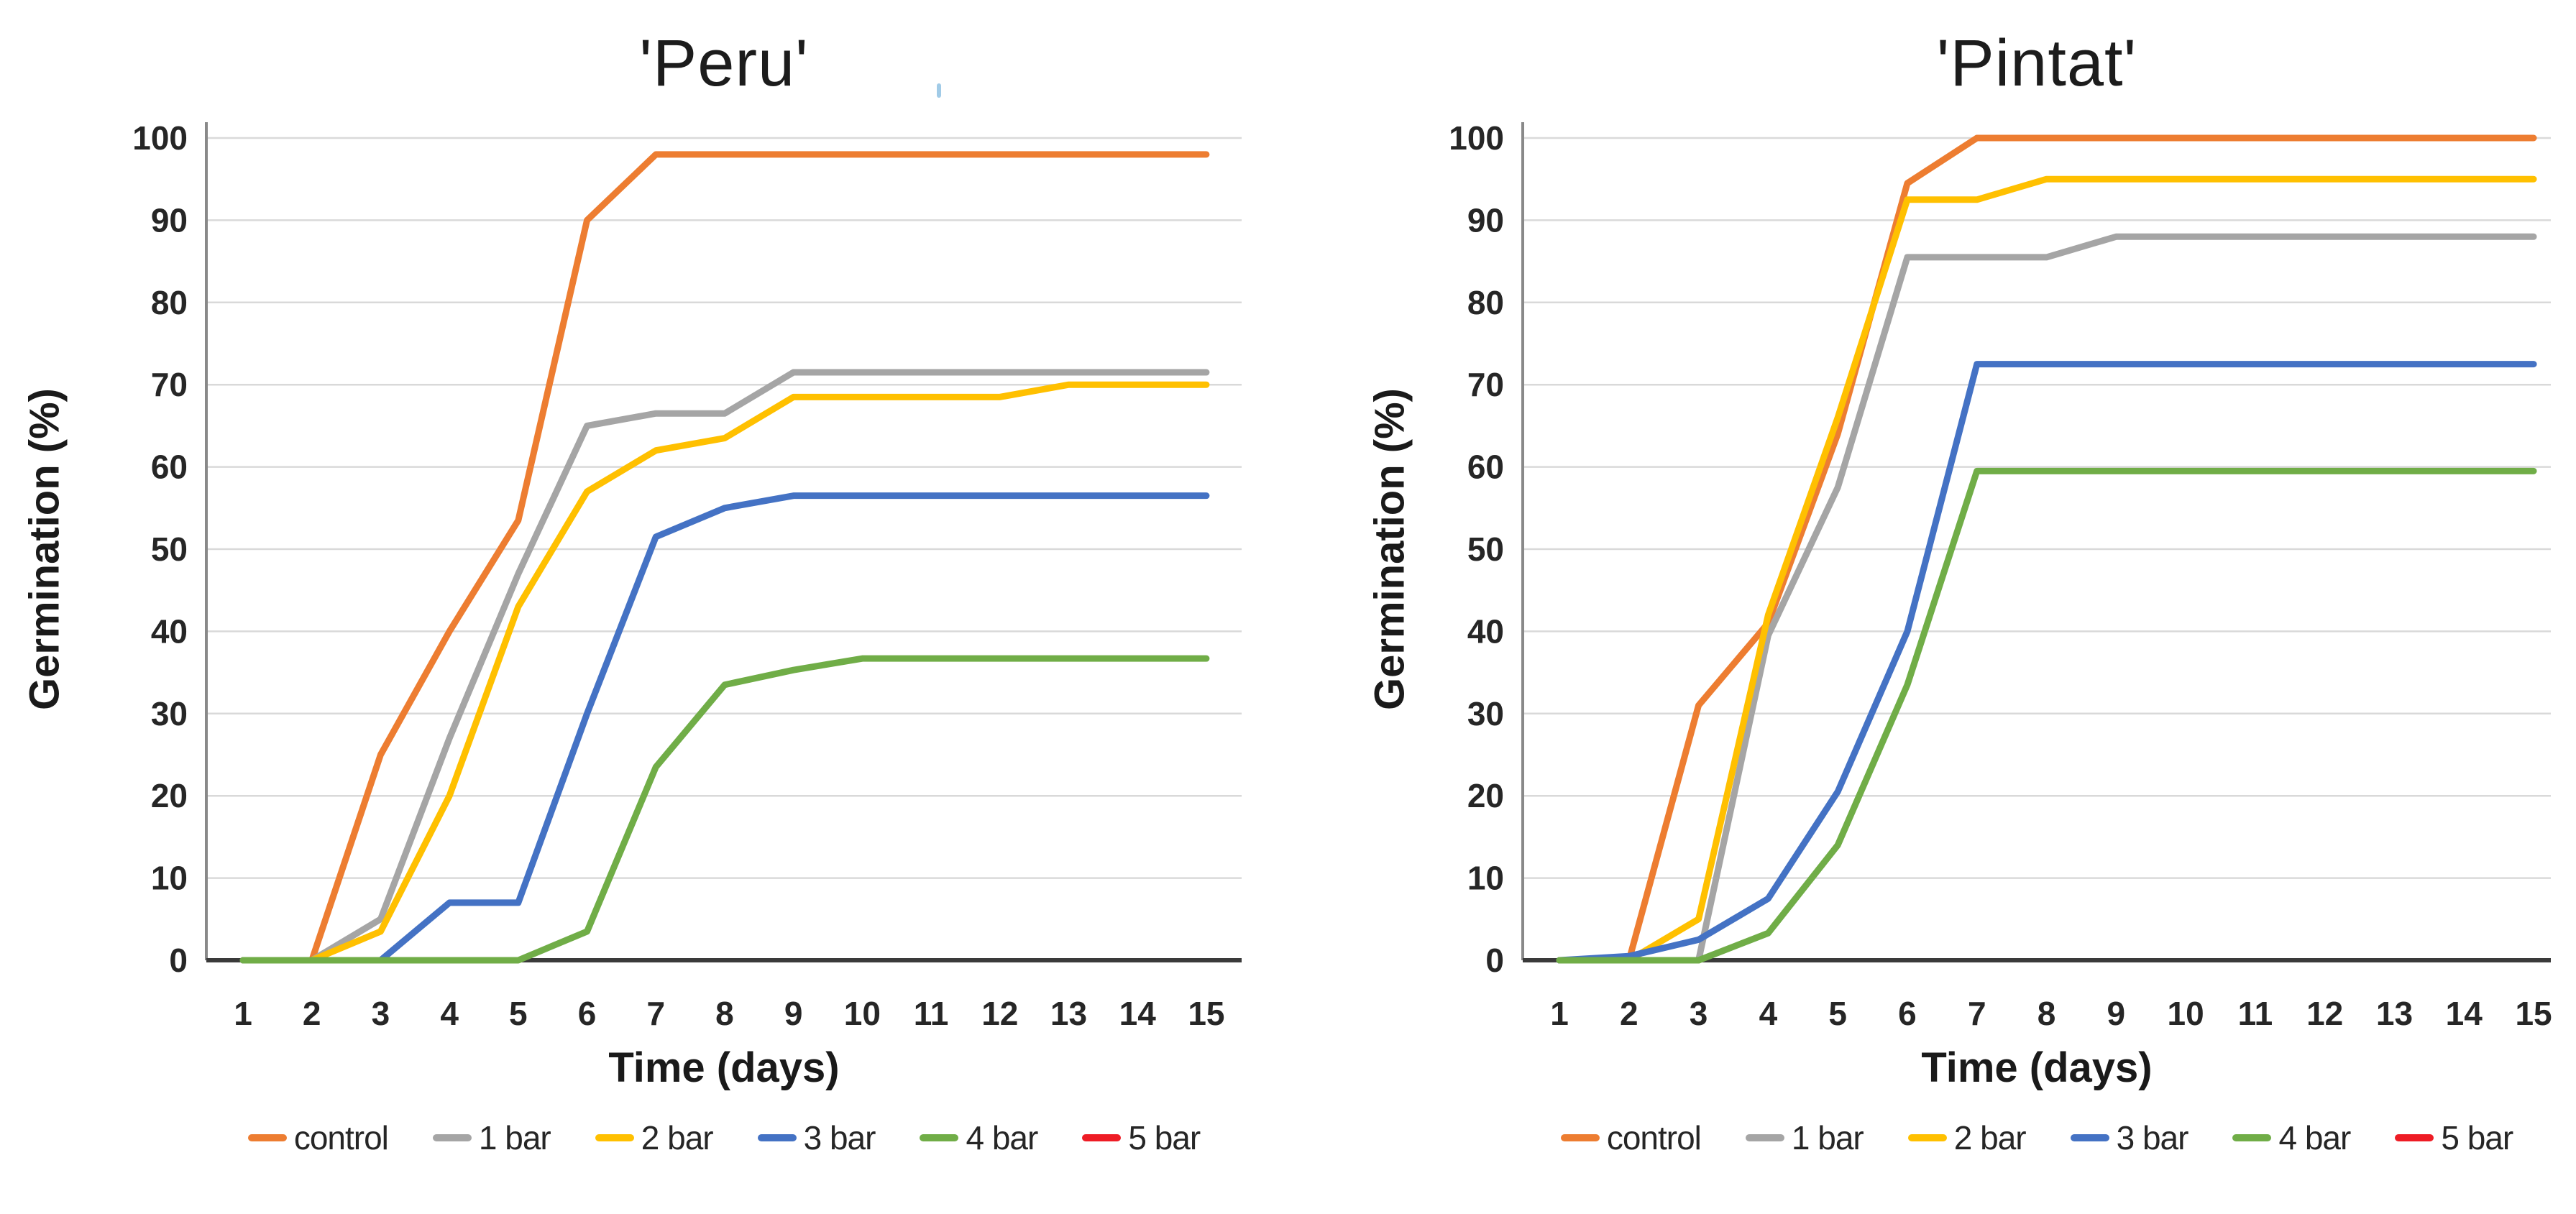 The image size is (2576, 1214). What do you see at coordinates (725, 810) in the screenshot?
I see `series-line-4-bar` at bounding box center [725, 810].